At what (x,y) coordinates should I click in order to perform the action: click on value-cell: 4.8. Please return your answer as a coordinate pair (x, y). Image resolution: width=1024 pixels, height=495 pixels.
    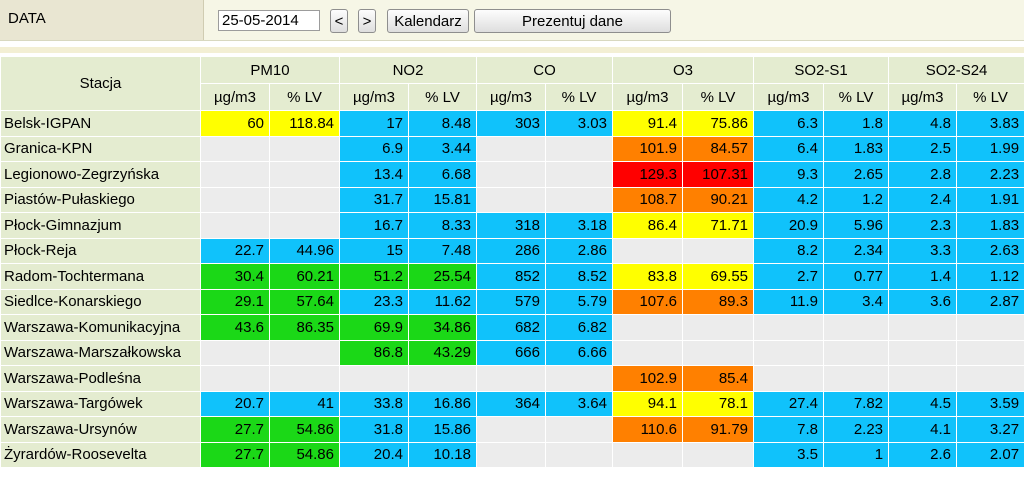
    Looking at the image, I should click on (923, 123).